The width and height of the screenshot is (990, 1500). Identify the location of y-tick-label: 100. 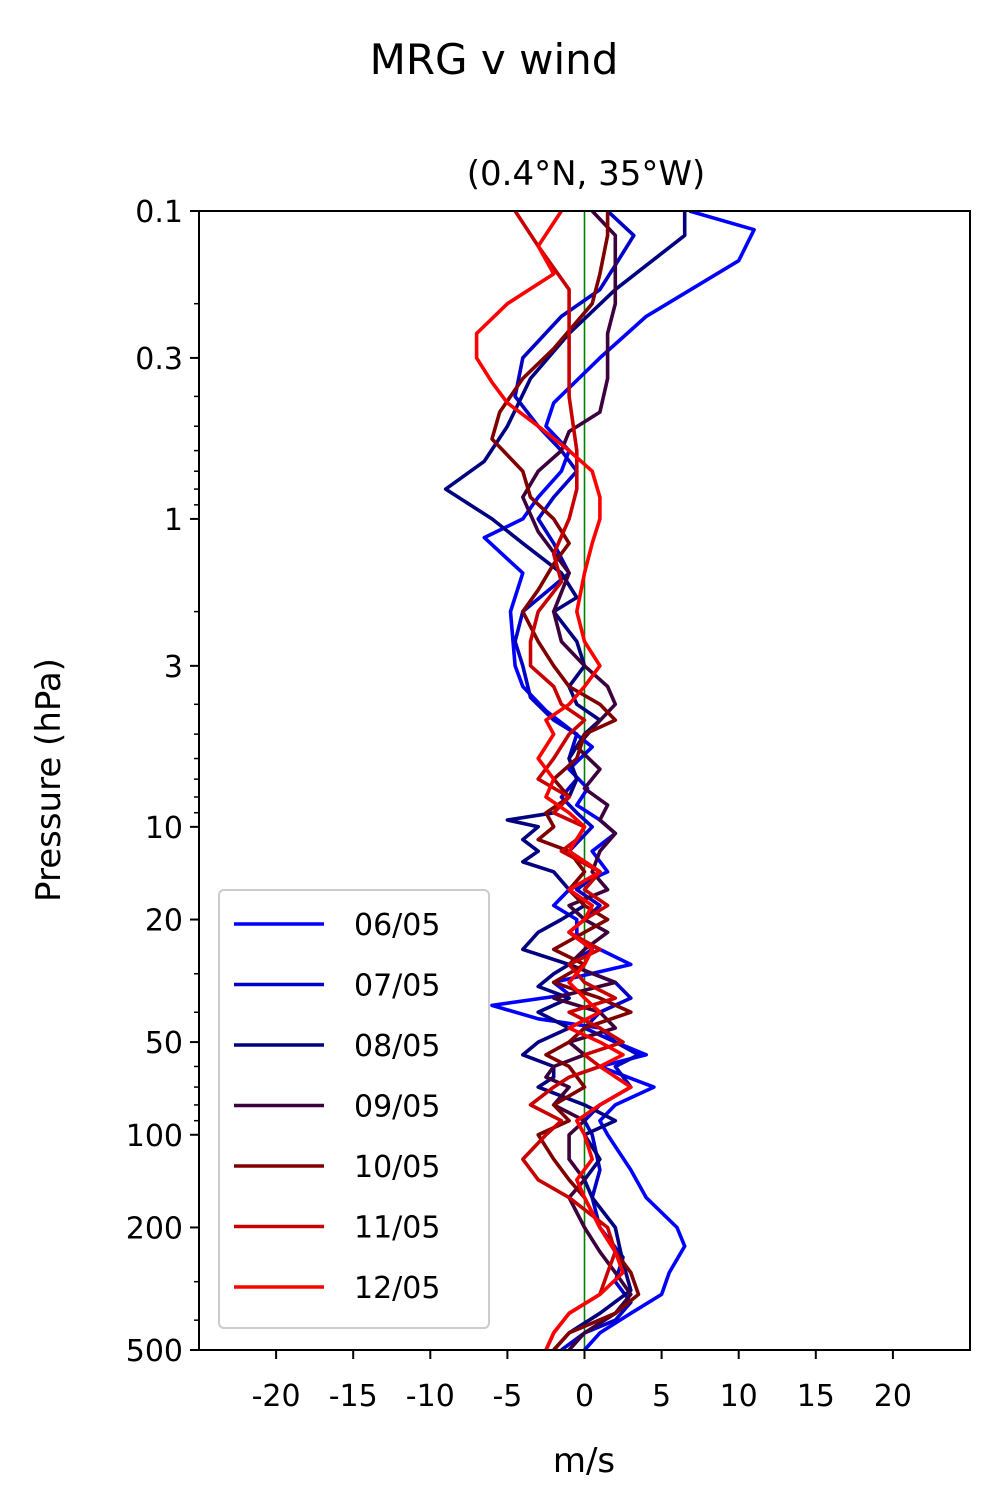
(154, 1136).